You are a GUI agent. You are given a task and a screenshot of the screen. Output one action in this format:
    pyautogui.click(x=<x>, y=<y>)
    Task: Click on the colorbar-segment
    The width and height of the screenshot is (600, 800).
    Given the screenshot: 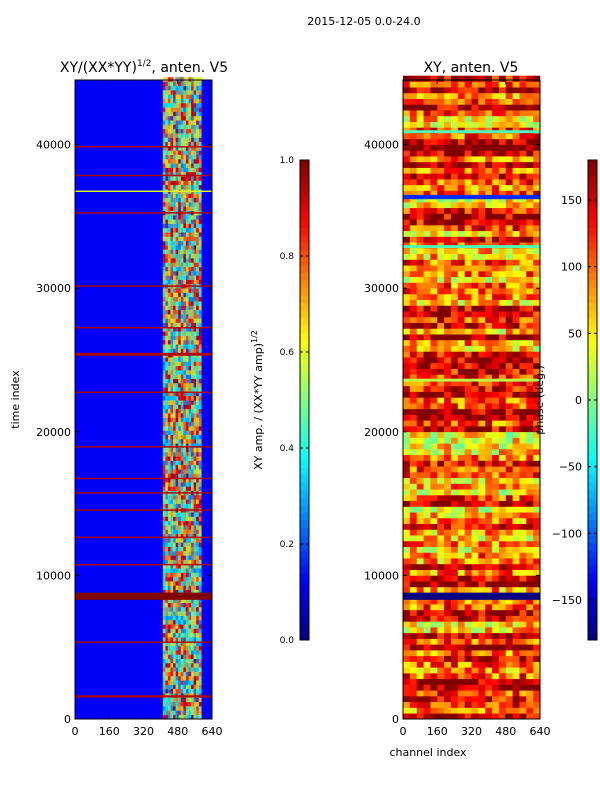 What is the action you would take?
    pyautogui.click(x=304, y=209)
    